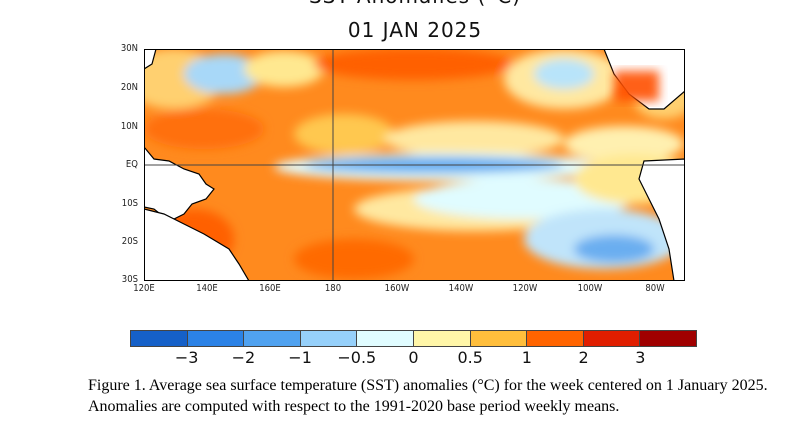 This screenshot has width=800, height=430. I want to click on australia-land, so click(197, 244).